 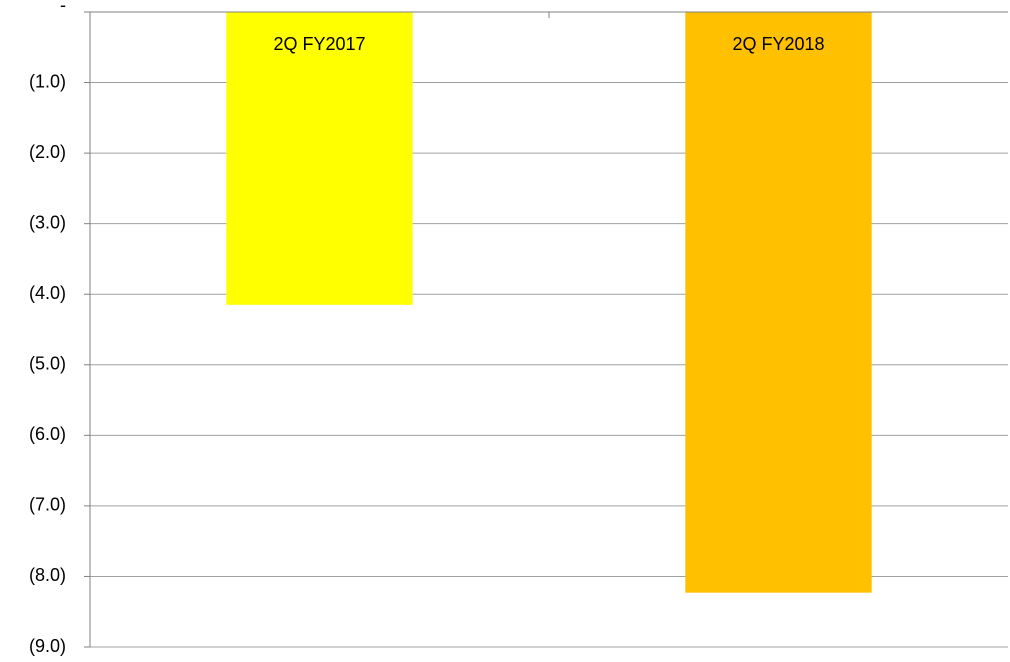 What do you see at coordinates (47, 646) in the screenshot?
I see `y-tick-label: (9.0)` at bounding box center [47, 646].